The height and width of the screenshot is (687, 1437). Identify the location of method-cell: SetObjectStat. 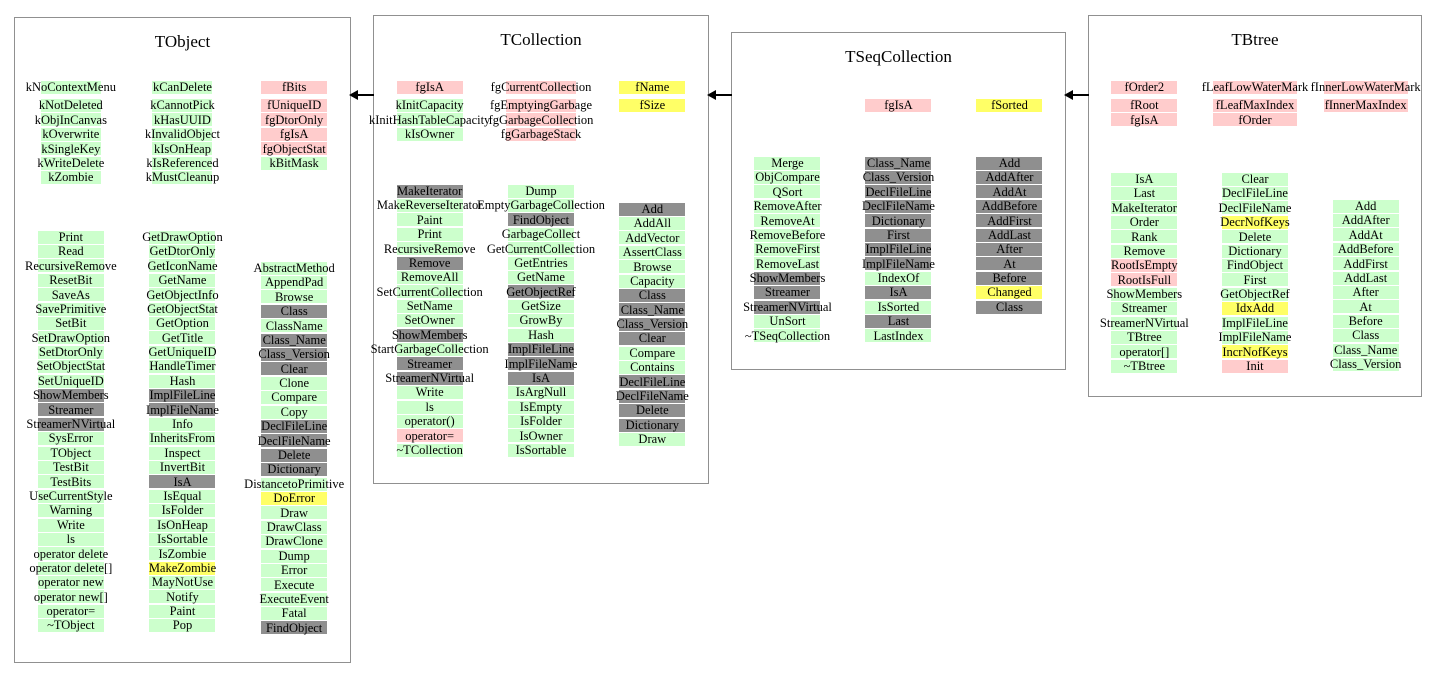
(71, 367).